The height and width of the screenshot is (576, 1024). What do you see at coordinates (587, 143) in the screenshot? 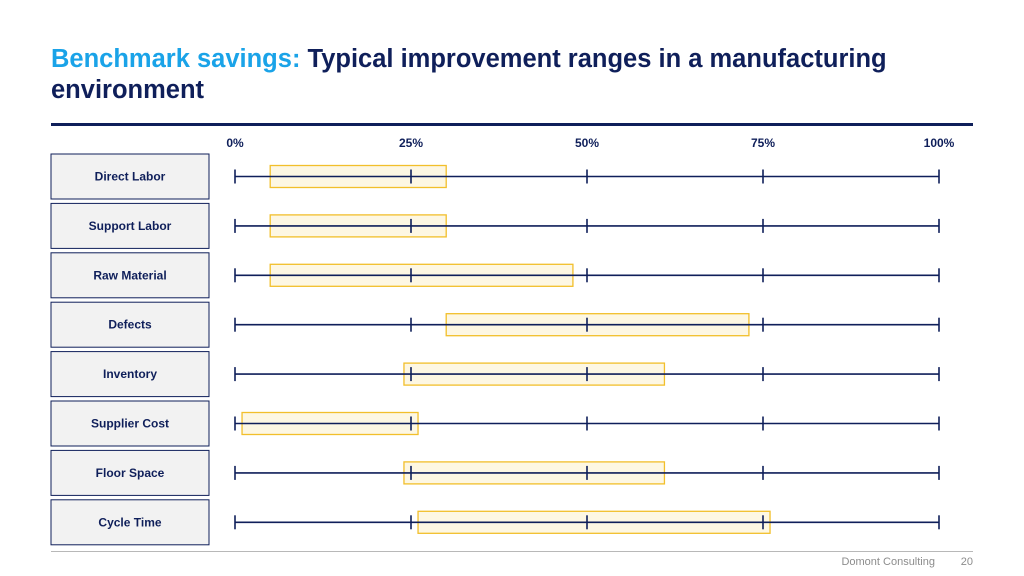
I see `x-tick-label: 50%` at bounding box center [587, 143].